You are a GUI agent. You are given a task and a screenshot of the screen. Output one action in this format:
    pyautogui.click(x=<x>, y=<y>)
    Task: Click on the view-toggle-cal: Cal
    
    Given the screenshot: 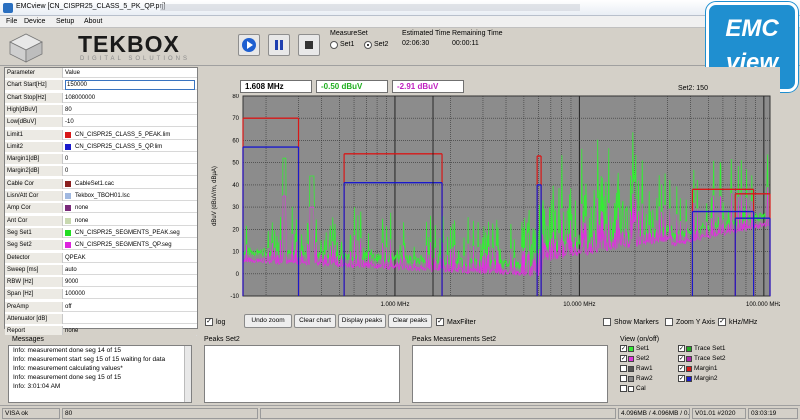 What is the action you would take?
    pyautogui.click(x=633, y=388)
    